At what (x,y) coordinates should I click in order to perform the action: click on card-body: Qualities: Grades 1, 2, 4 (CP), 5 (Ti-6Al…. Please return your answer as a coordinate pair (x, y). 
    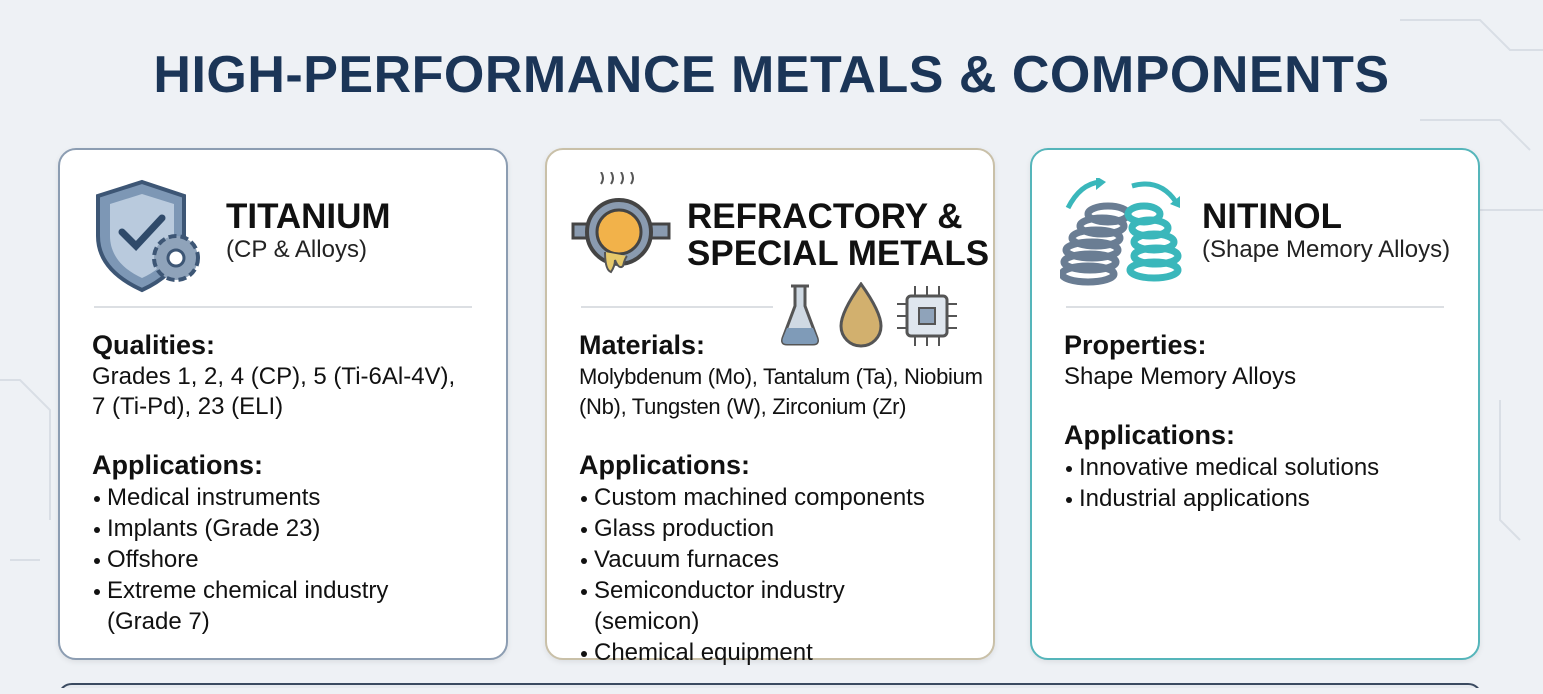
    Looking at the image, I should click on (295, 495).